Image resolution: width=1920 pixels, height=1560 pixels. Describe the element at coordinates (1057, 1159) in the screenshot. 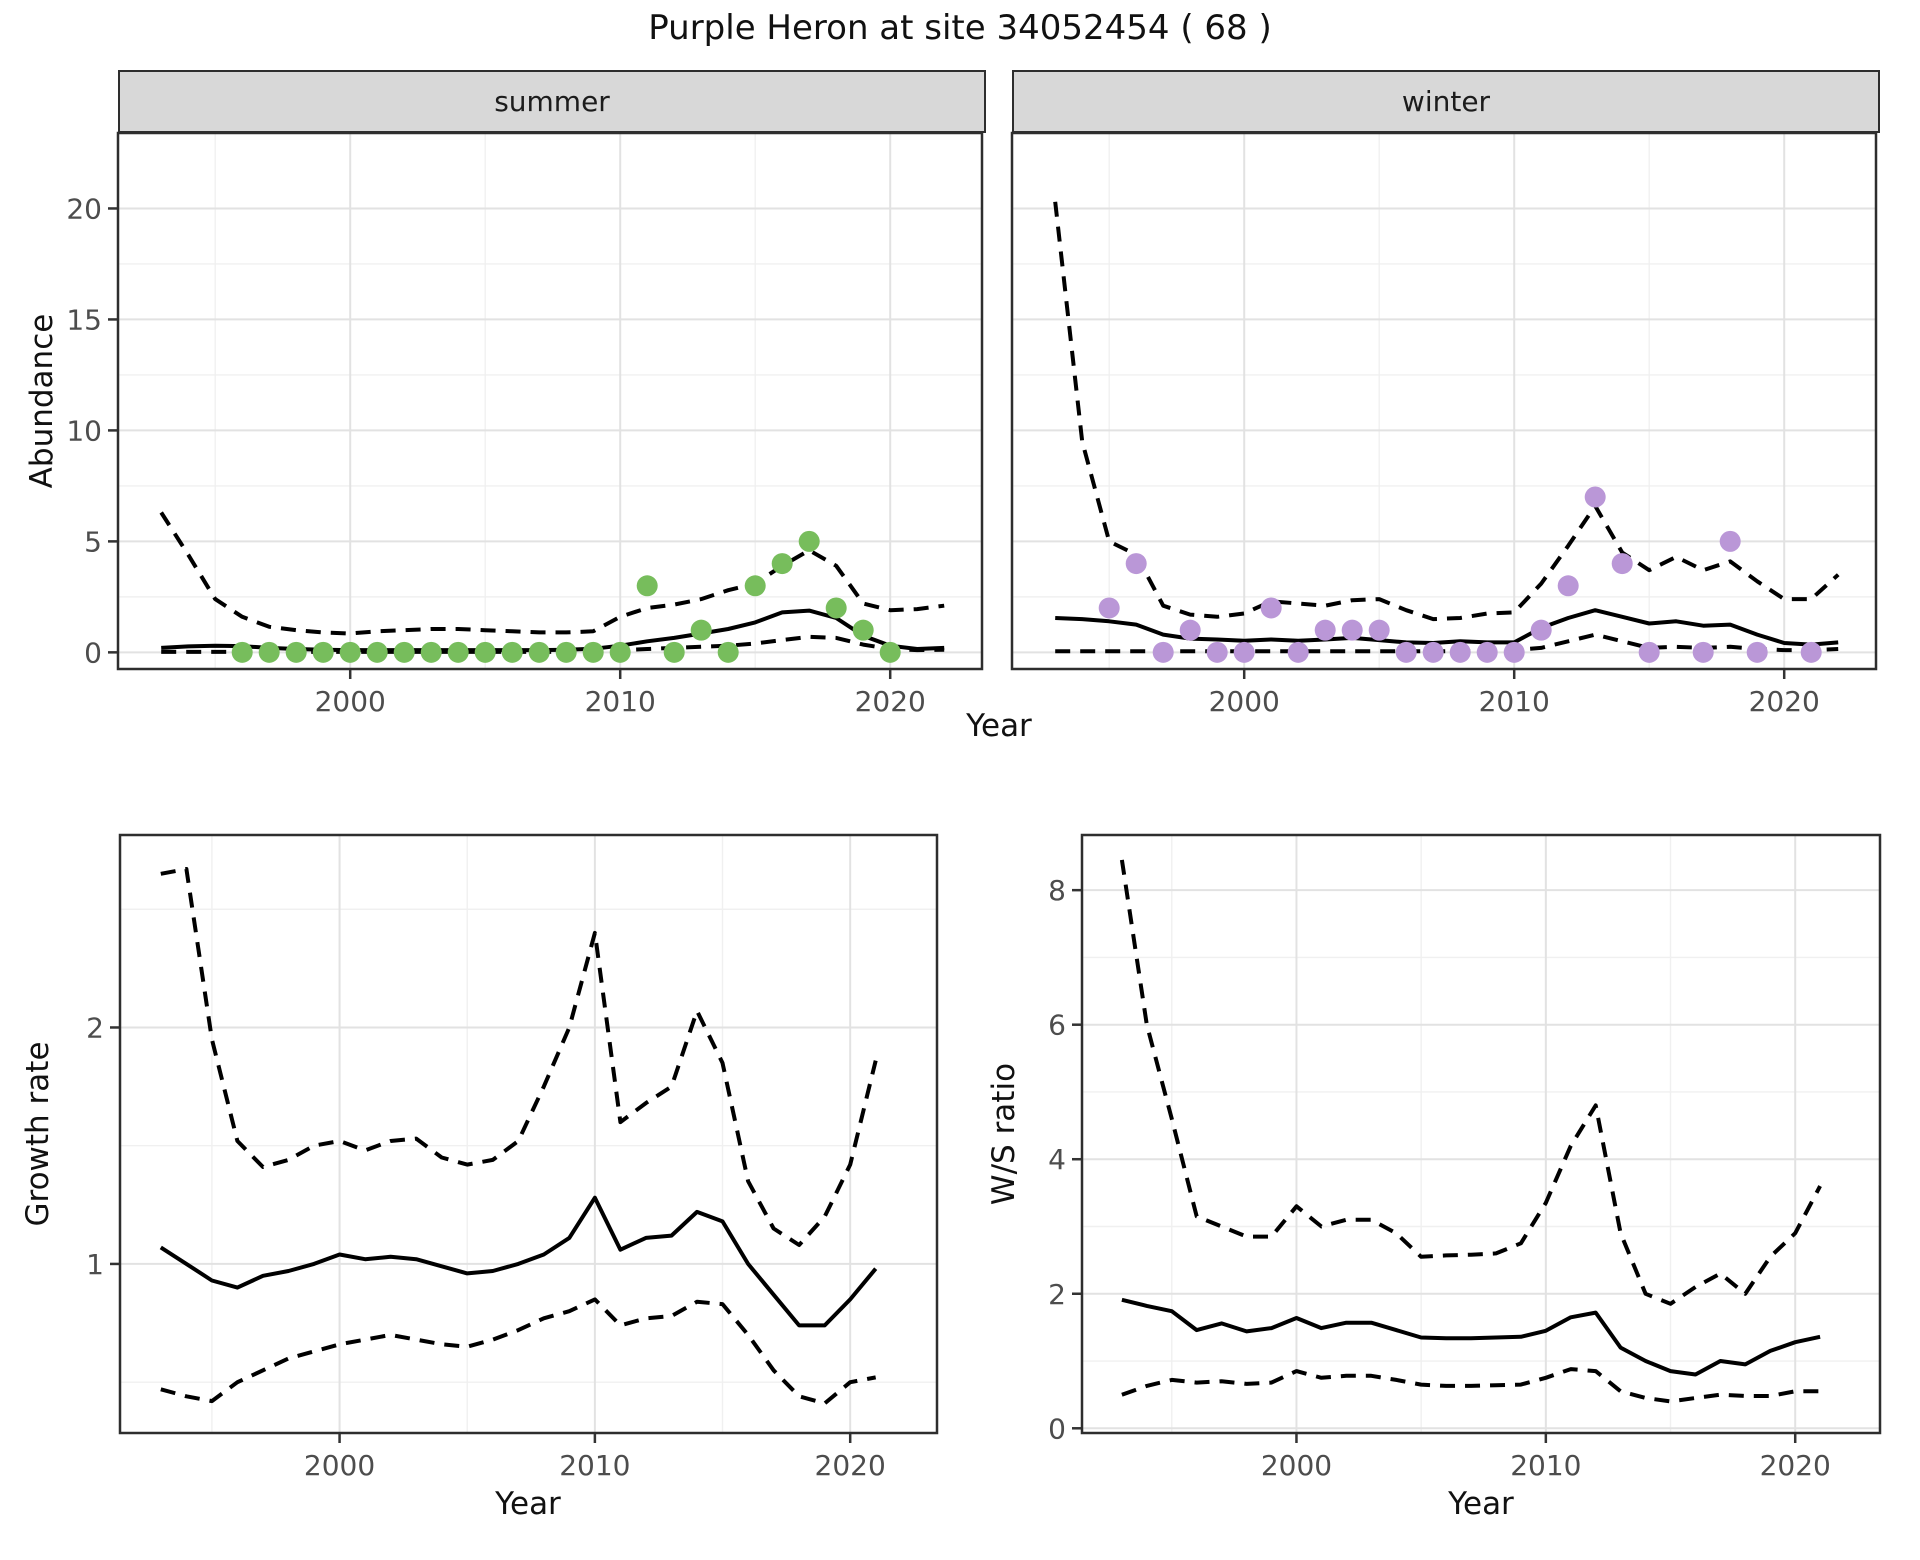

I see `ws-y-tick-label: 4` at that location.